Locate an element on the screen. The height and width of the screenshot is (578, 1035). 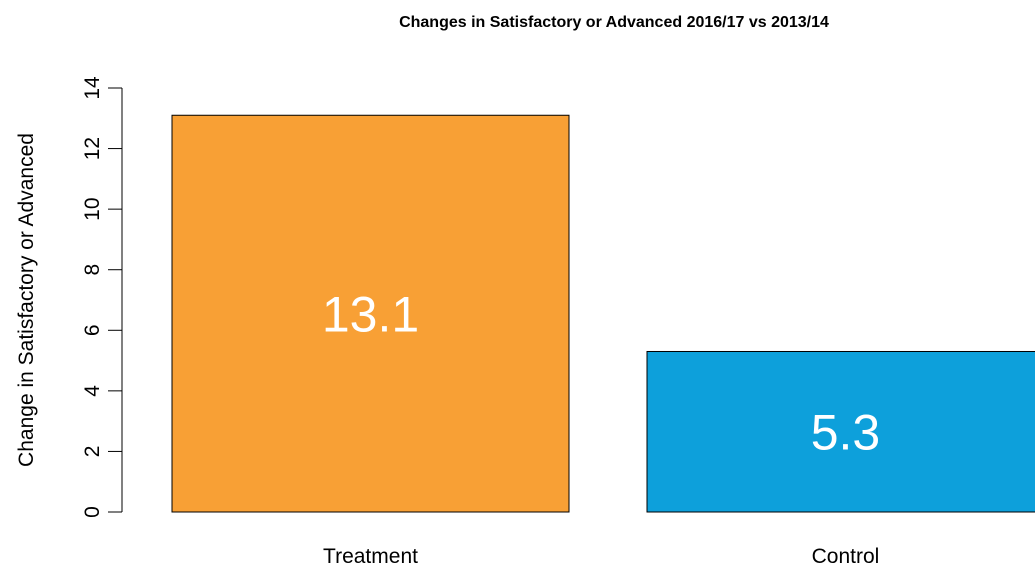
y-tick-label: 0 is located at coordinates (92, 512).